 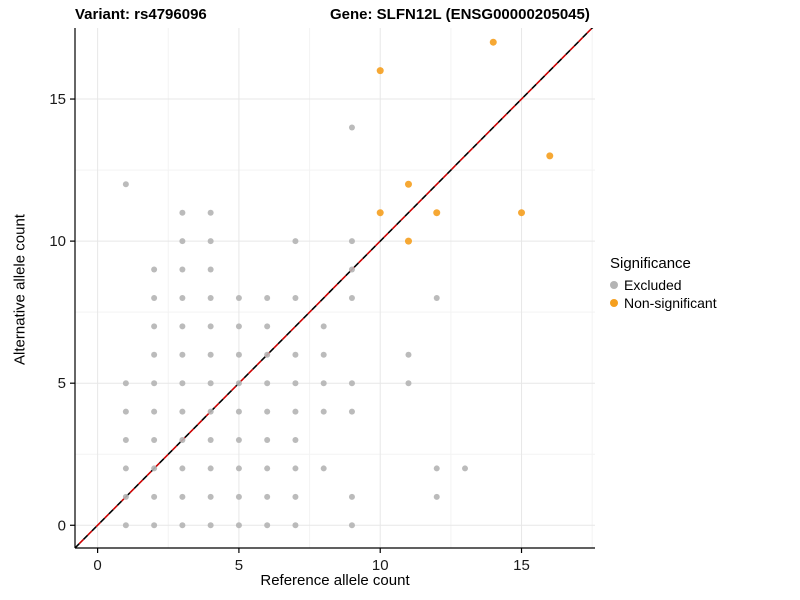 What do you see at coordinates (62, 383) in the screenshot?
I see `y-tick-label: 5` at bounding box center [62, 383].